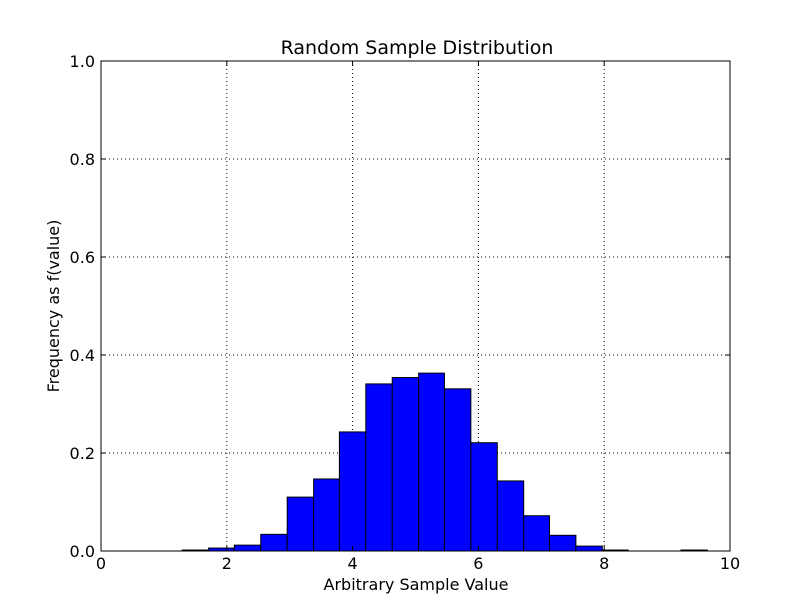 This screenshot has width=812, height=612. I want to click on x-tick-labels: 0 2 4 6 8 10, so click(418, 563).